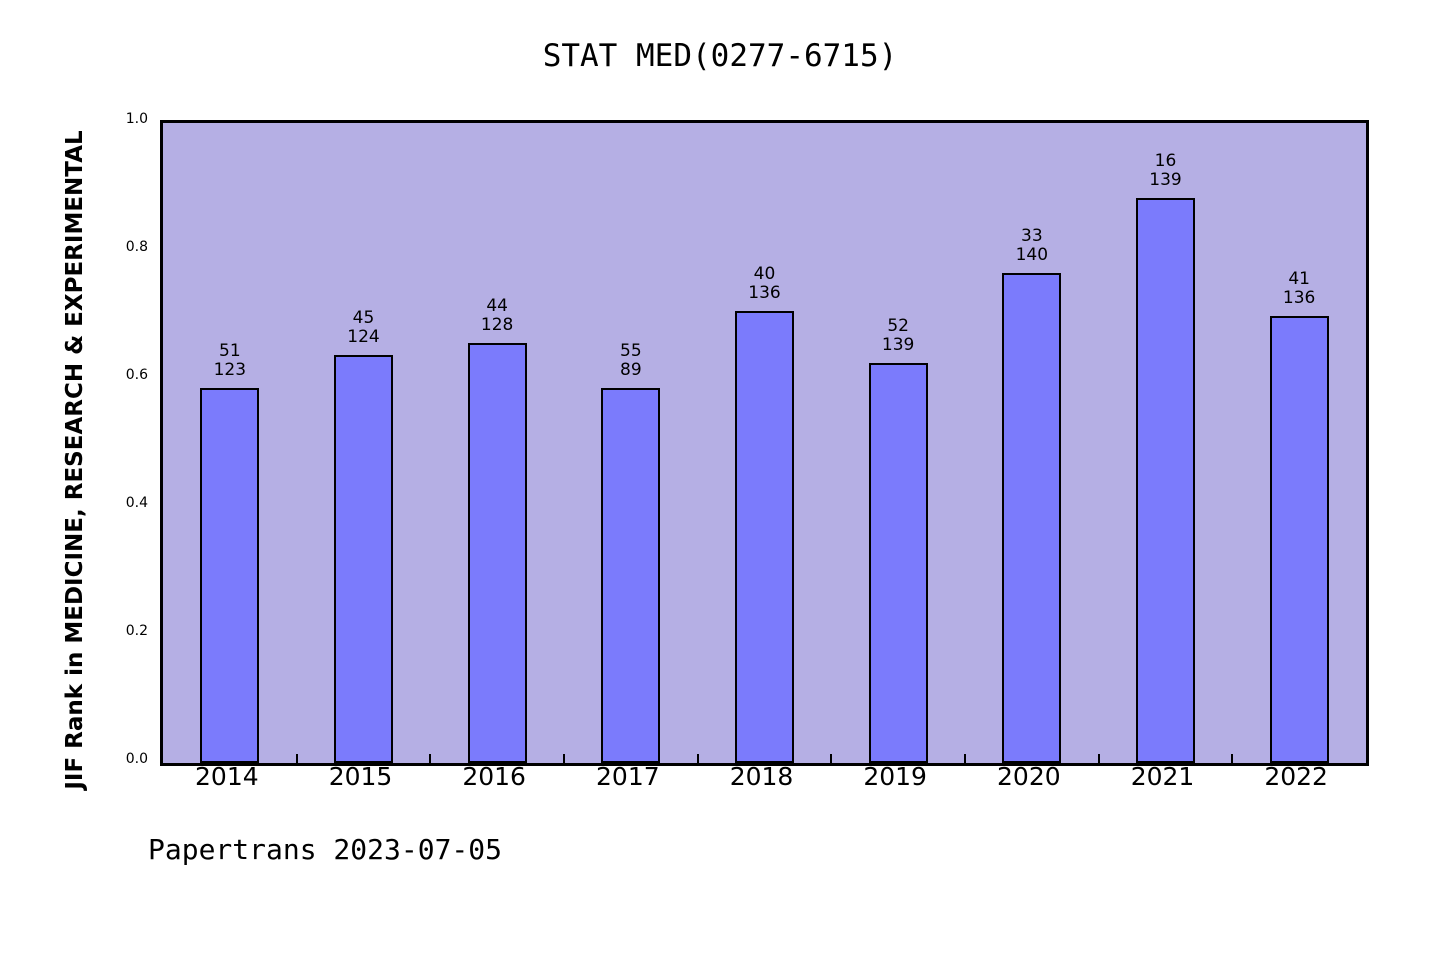  Describe the element at coordinates (1296, 776) in the screenshot. I see `x-axis-tick-label: 2022` at that location.